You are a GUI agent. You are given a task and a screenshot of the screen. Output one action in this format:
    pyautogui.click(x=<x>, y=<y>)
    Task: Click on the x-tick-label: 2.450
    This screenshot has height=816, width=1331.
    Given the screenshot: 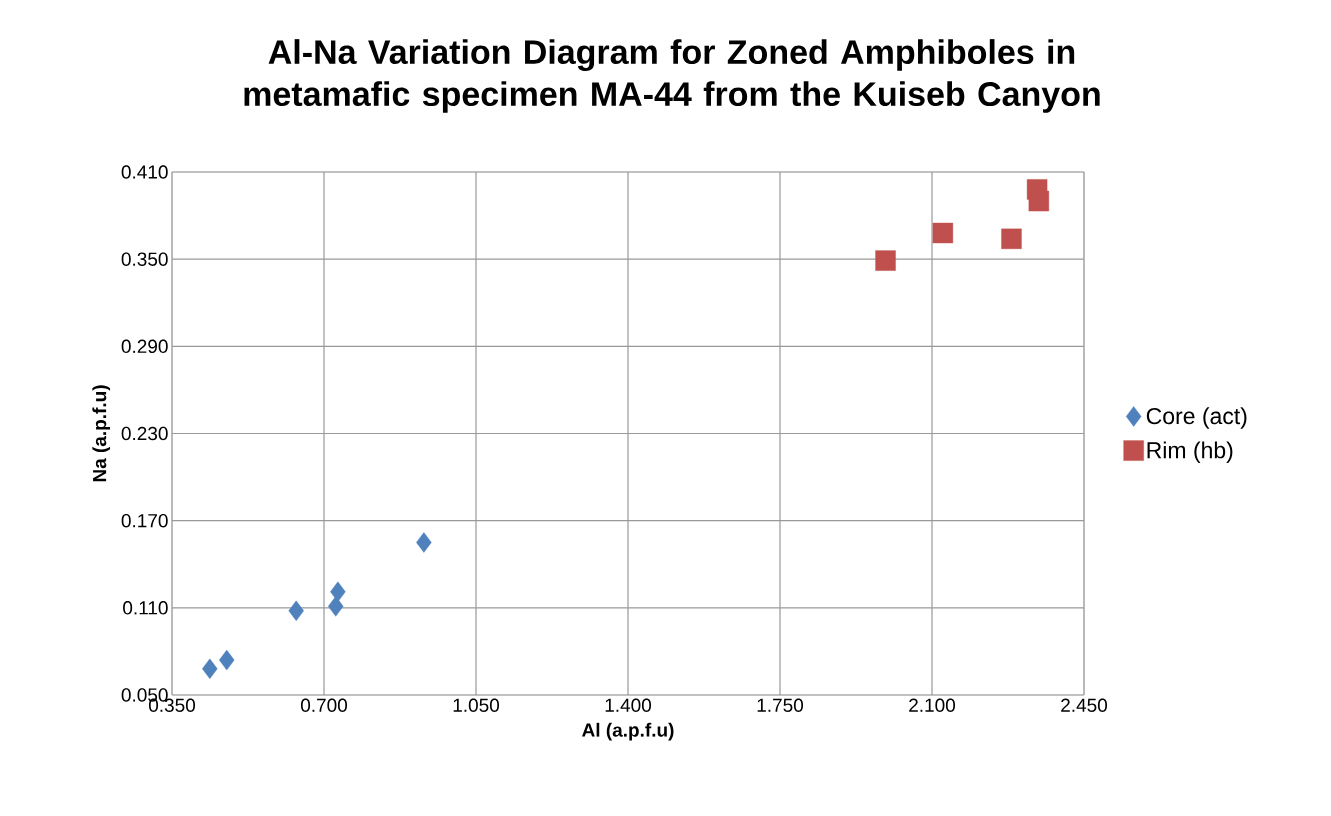 What is the action you would take?
    pyautogui.click(x=1084, y=705)
    